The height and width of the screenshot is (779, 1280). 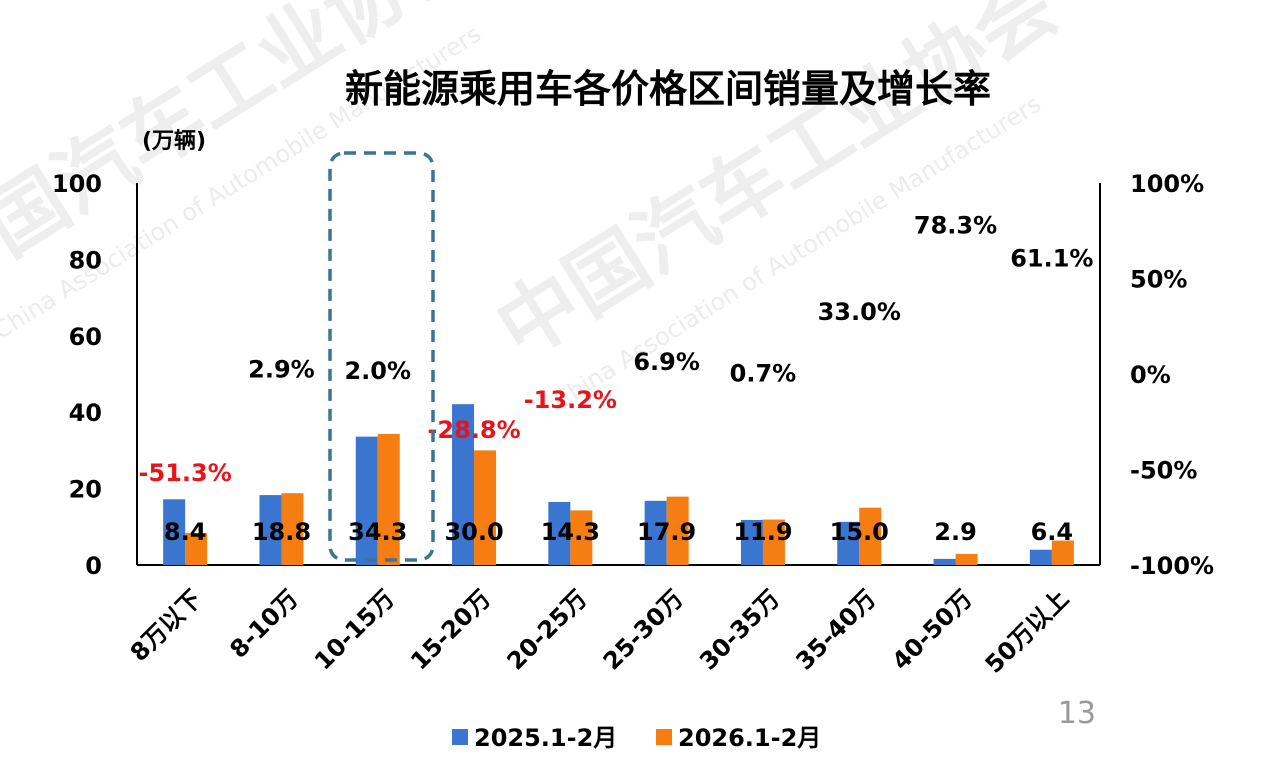 What do you see at coordinates (636, 738) in the screenshot?
I see `legend: 2025.1-2月 2026.1-2月` at bounding box center [636, 738].